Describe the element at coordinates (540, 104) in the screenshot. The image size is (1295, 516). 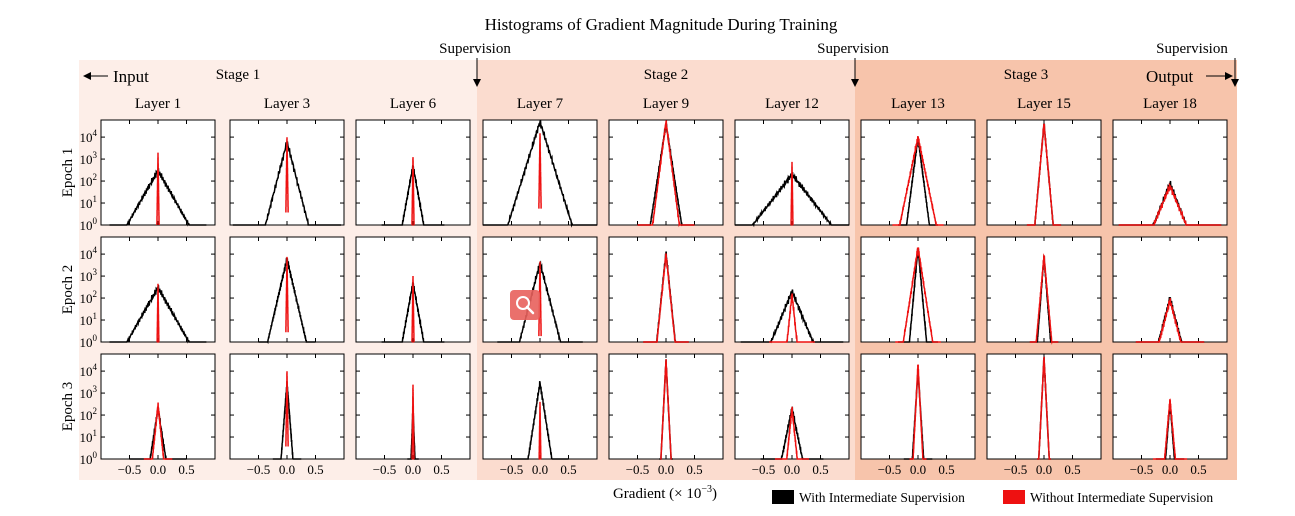
I see `layer-header: Layer 7` at that location.